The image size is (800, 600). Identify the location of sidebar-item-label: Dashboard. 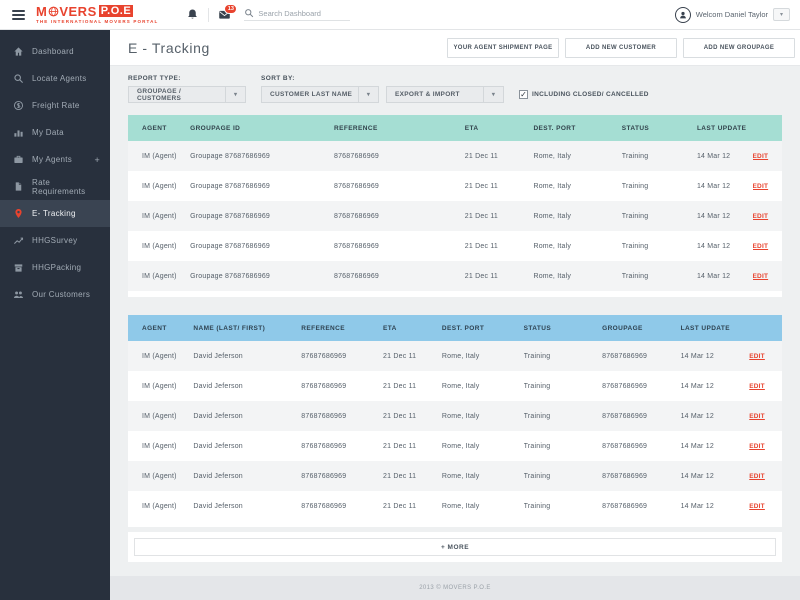
(53, 51).